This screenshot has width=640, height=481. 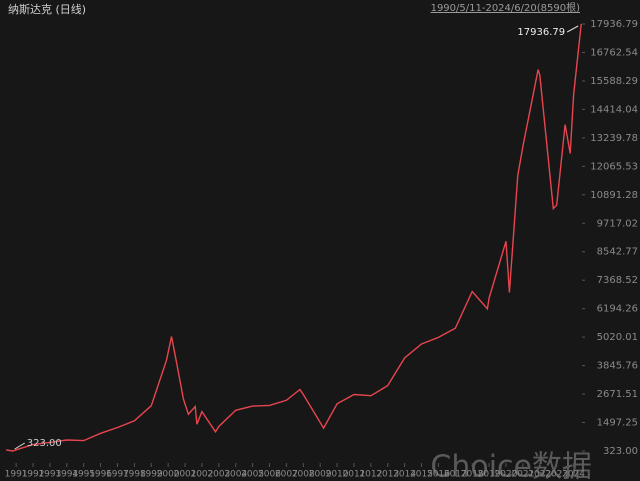 What do you see at coordinates (614, 195) in the screenshot?
I see `y-tick-label: 10891.28` at bounding box center [614, 195].